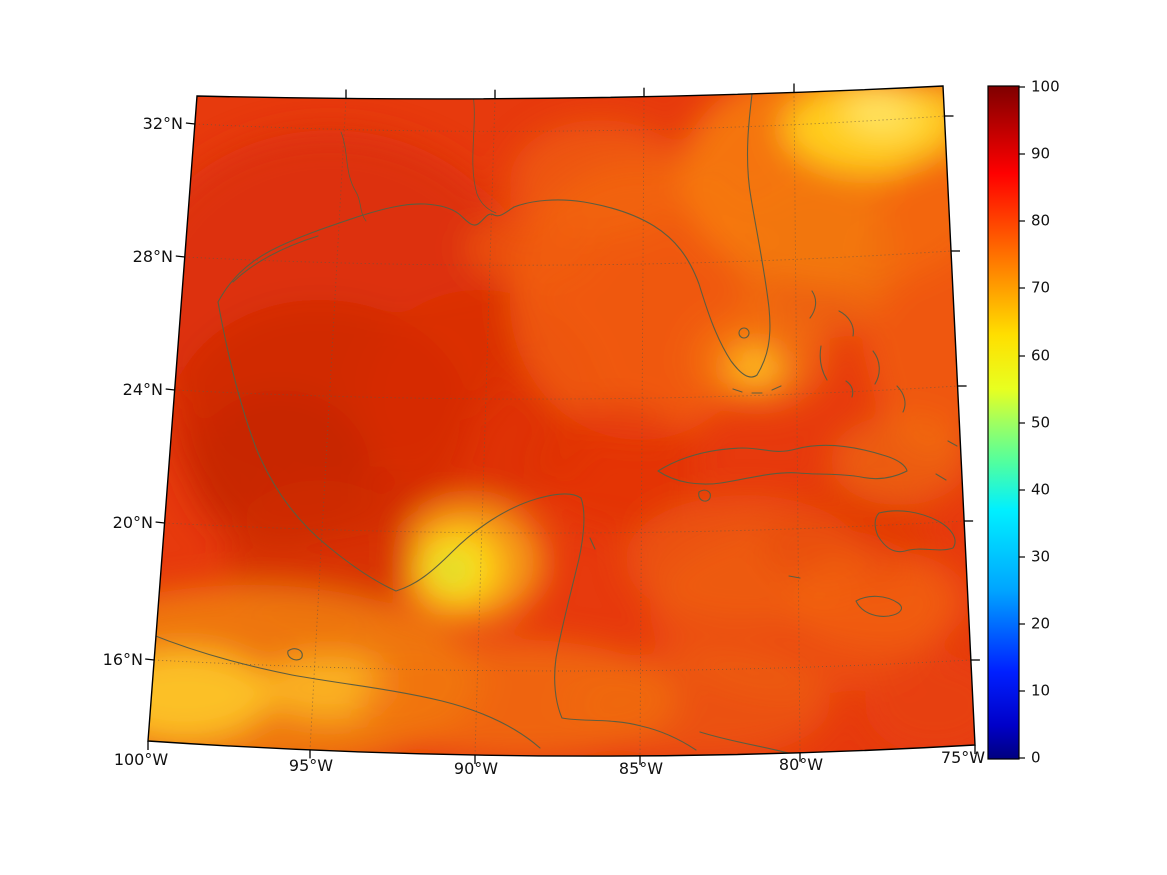 Image resolution: width=1167 pixels, height=875 pixels. What do you see at coordinates (1036, 757) in the screenshot?
I see `colorbar-tick-label: 0` at bounding box center [1036, 757].